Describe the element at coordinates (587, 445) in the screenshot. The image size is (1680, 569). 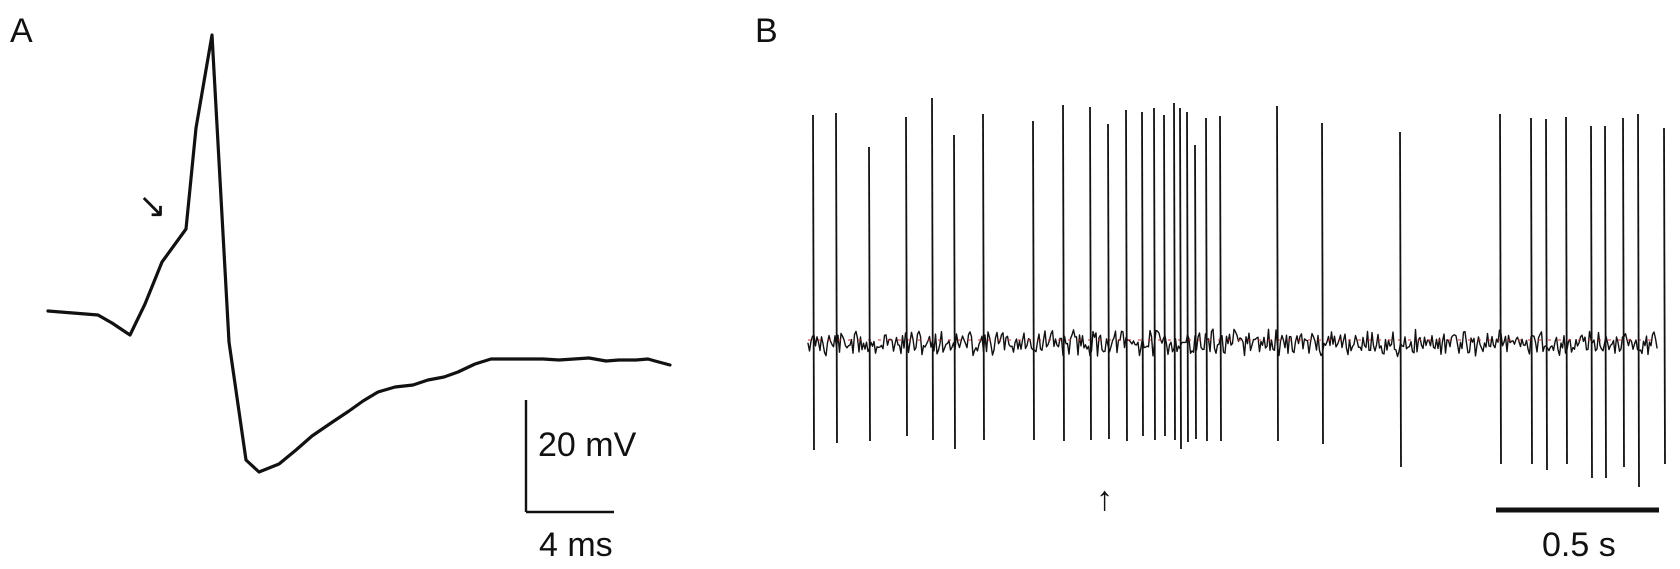
I see `scale-label-voltage: 20 mV` at that location.